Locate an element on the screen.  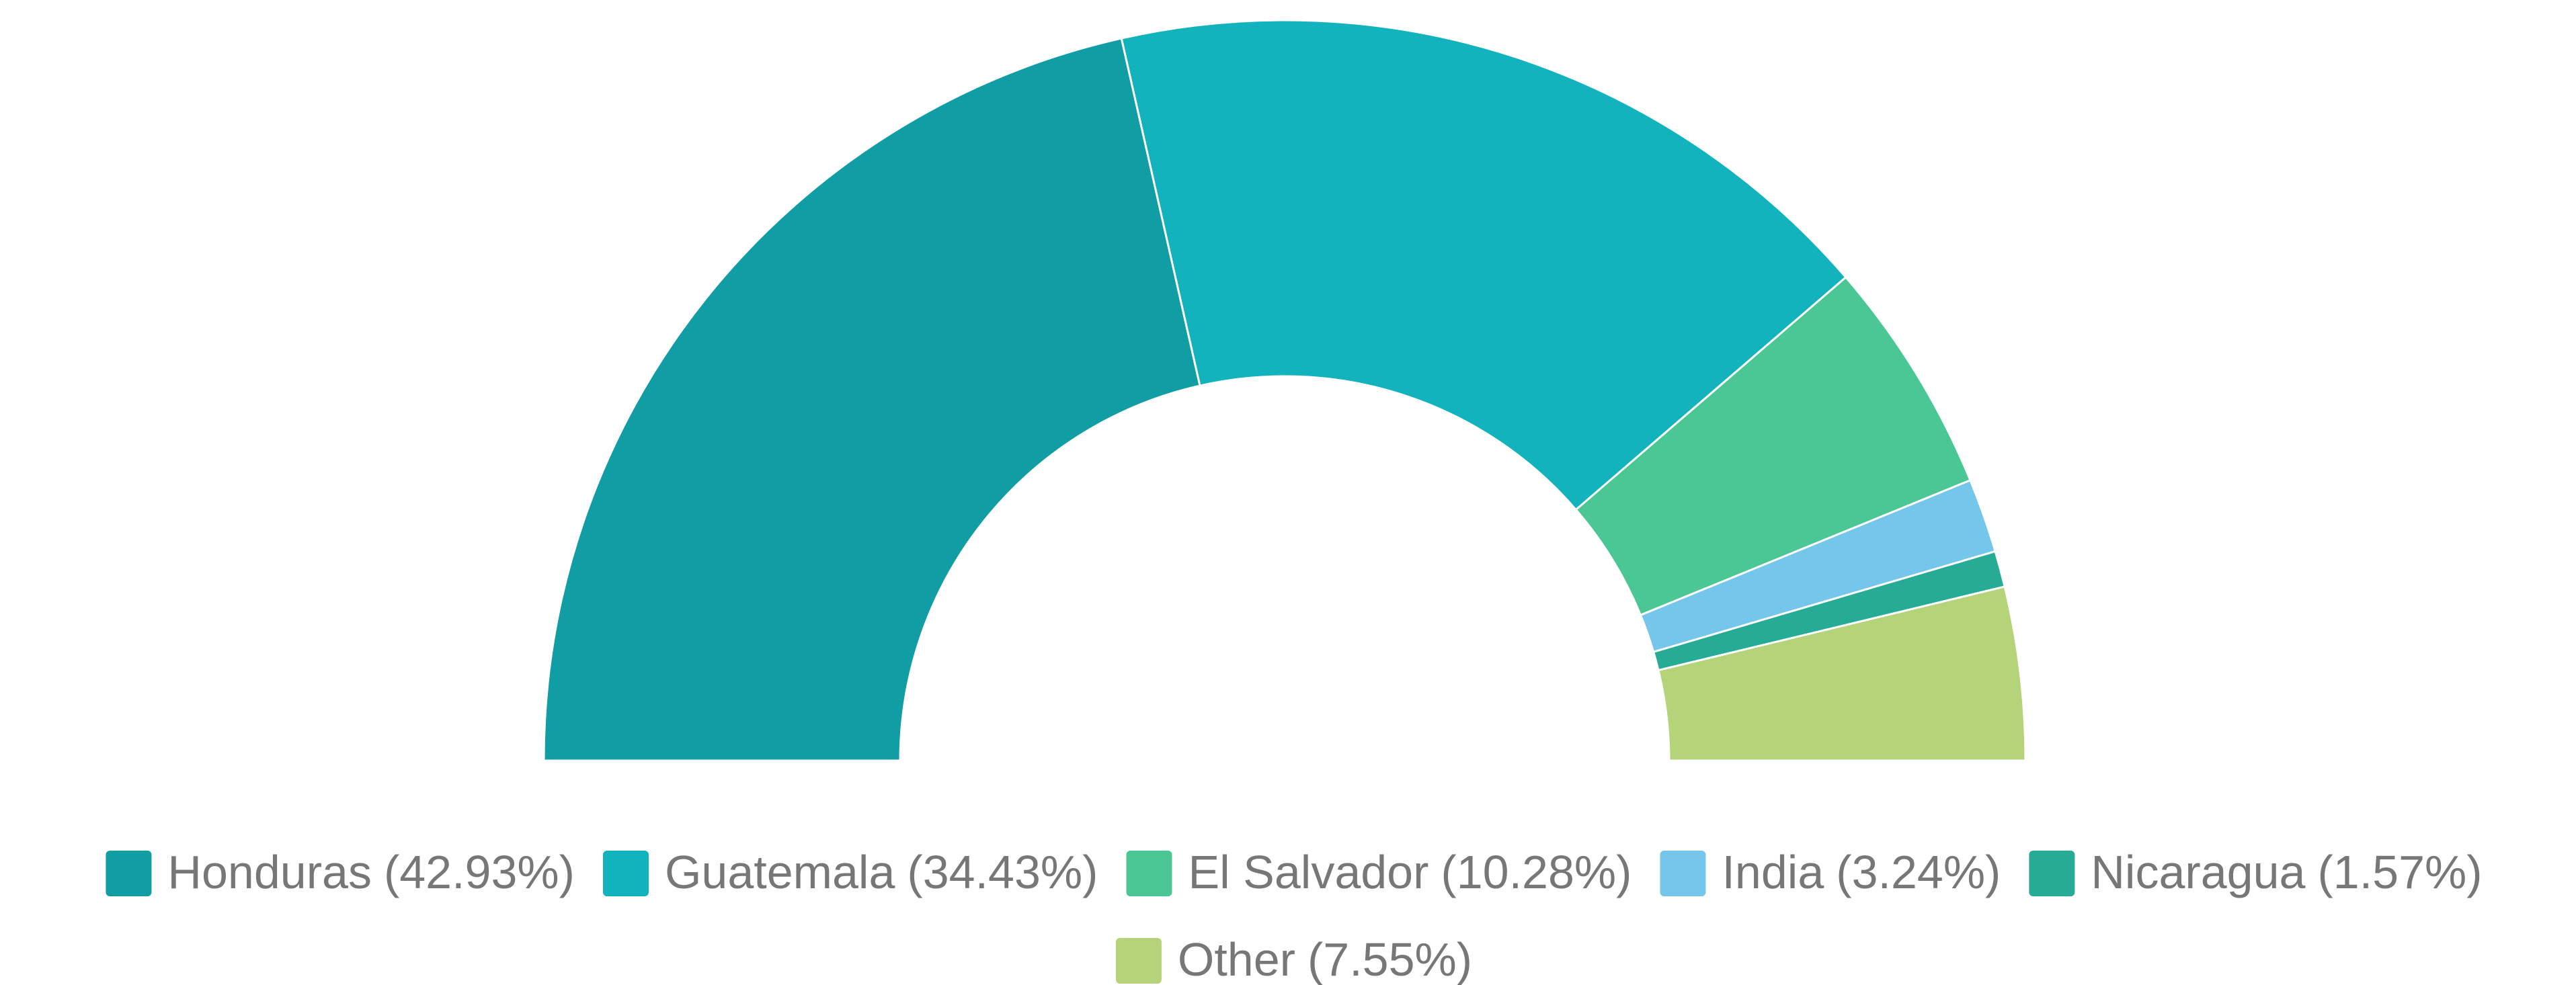
legend-name: Other is located at coordinates (1236, 959).